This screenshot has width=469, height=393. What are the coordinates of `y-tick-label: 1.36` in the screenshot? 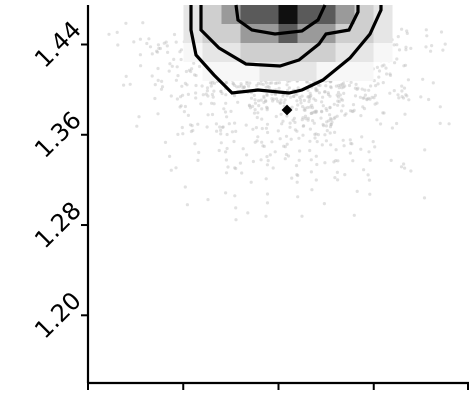 It's located at (58, 135).